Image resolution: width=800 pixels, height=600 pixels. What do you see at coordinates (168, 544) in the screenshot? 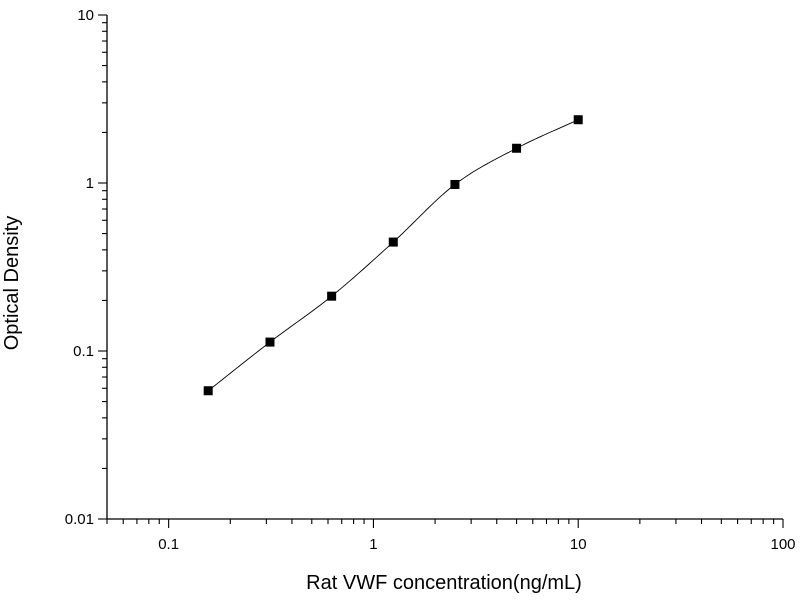
I see `x-tick-label: 0.1` at bounding box center [168, 544].